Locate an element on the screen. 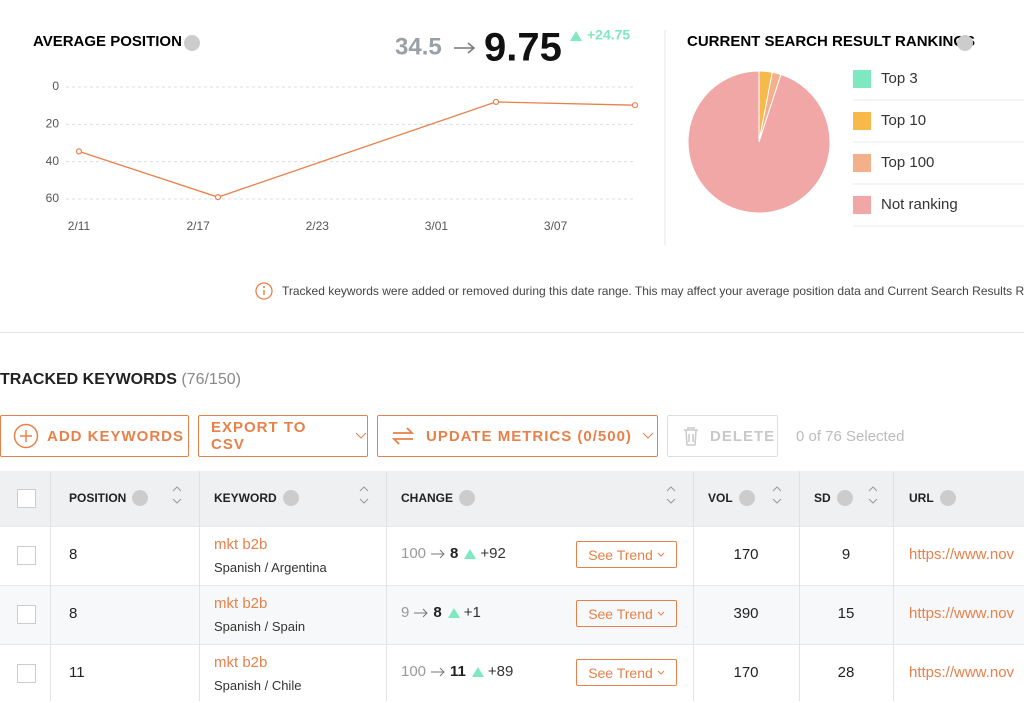  sd: 28 is located at coordinates (846, 672).